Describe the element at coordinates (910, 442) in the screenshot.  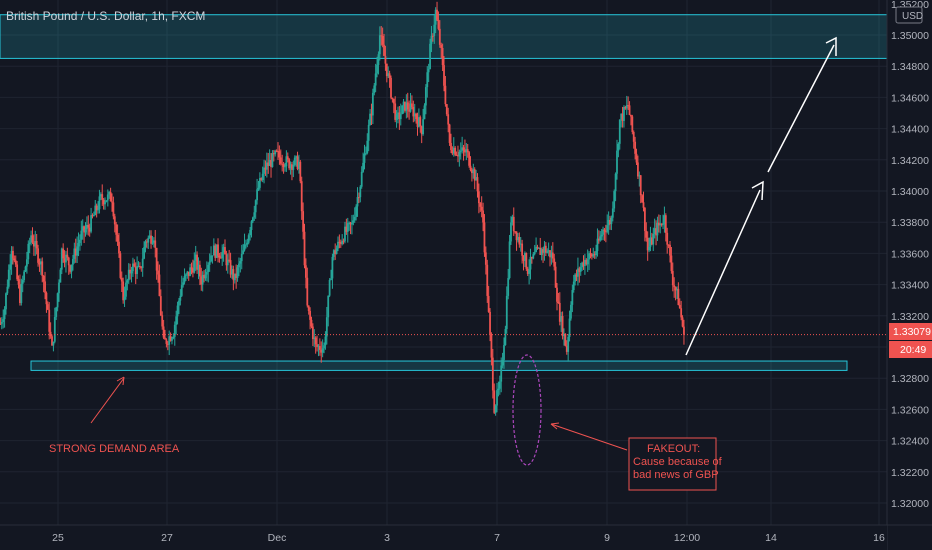
I see `y-tick-label: 1.32400` at that location.